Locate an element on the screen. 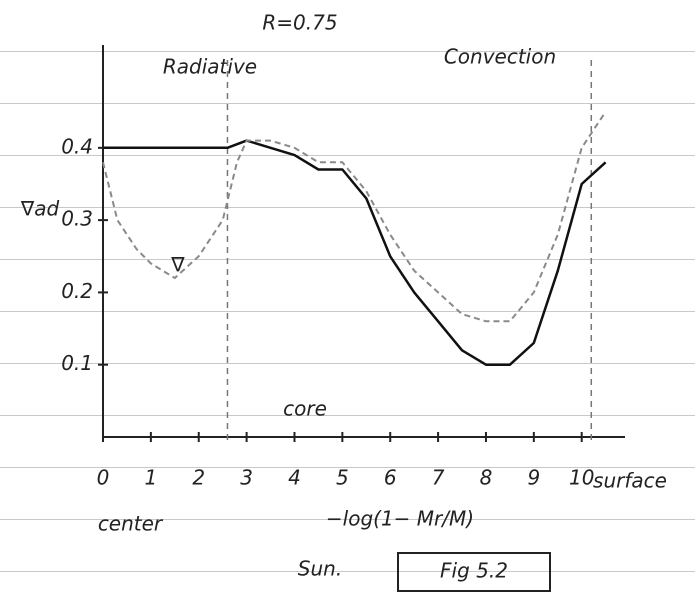  annotation: Sun. is located at coordinates (320, 569).